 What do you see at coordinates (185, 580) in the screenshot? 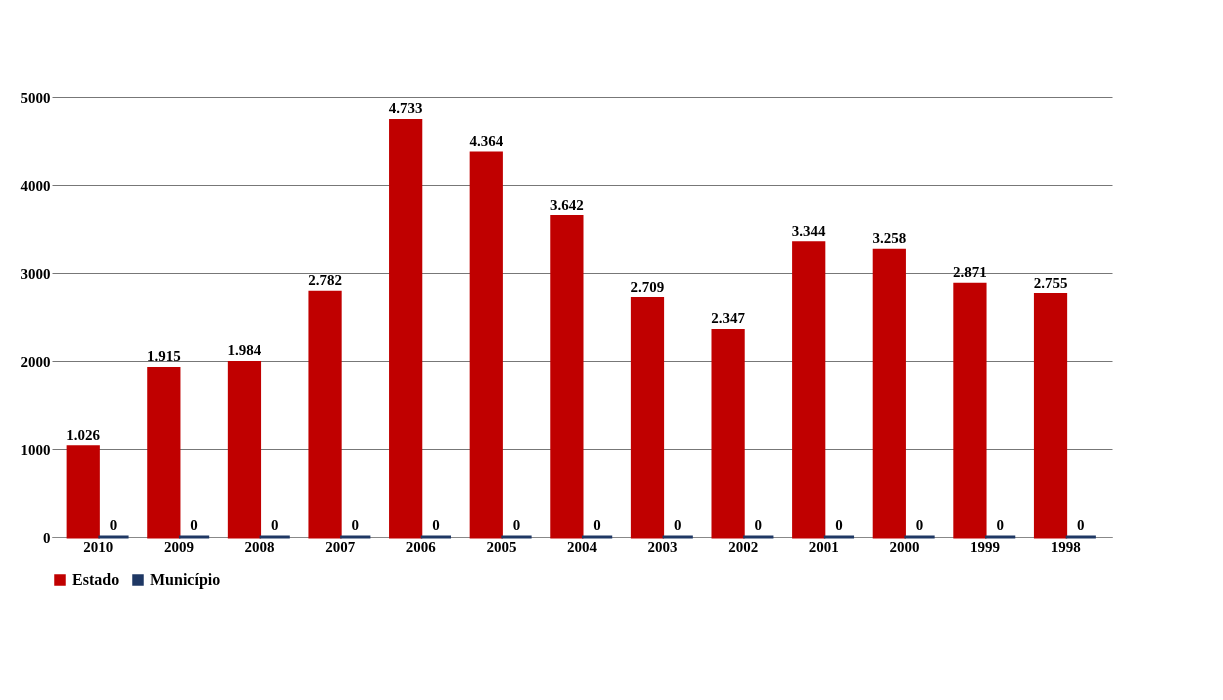
I see `legend-label: Município` at bounding box center [185, 580].